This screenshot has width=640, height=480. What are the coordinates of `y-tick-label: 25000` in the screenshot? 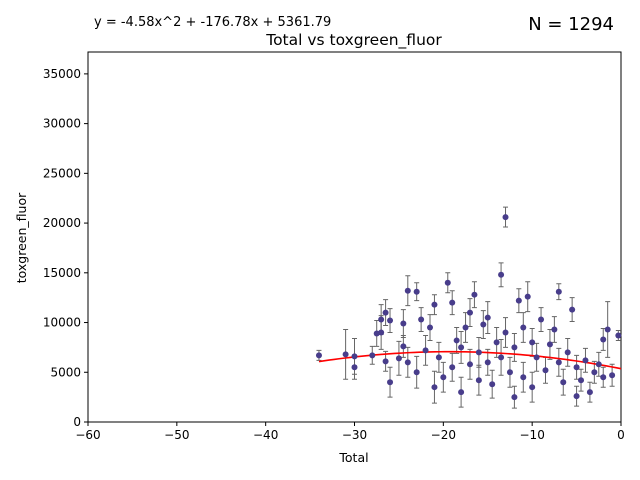 It's located at (62, 173).